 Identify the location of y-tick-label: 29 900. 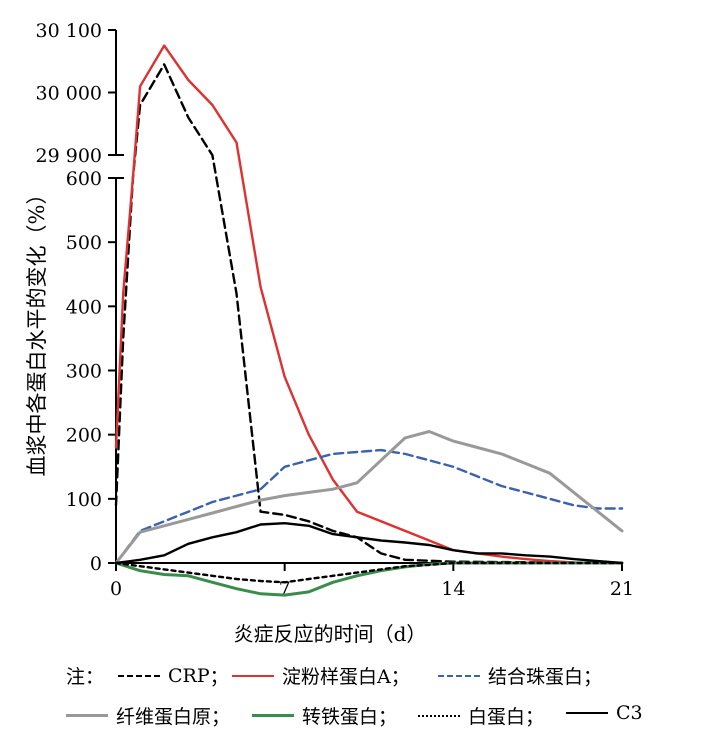
(69, 156).